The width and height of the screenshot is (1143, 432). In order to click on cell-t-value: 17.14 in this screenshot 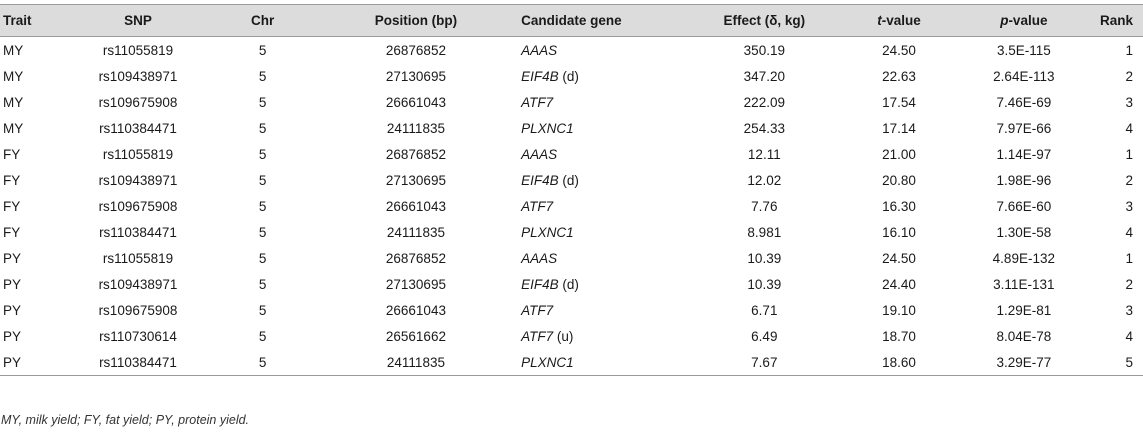, I will do `click(899, 128)`.